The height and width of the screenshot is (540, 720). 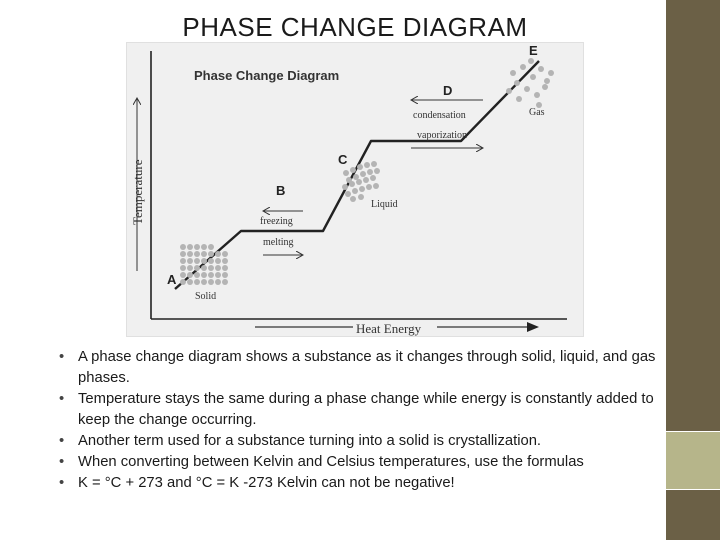 I want to click on sidebar-accent-dark, so click(x=693, y=216).